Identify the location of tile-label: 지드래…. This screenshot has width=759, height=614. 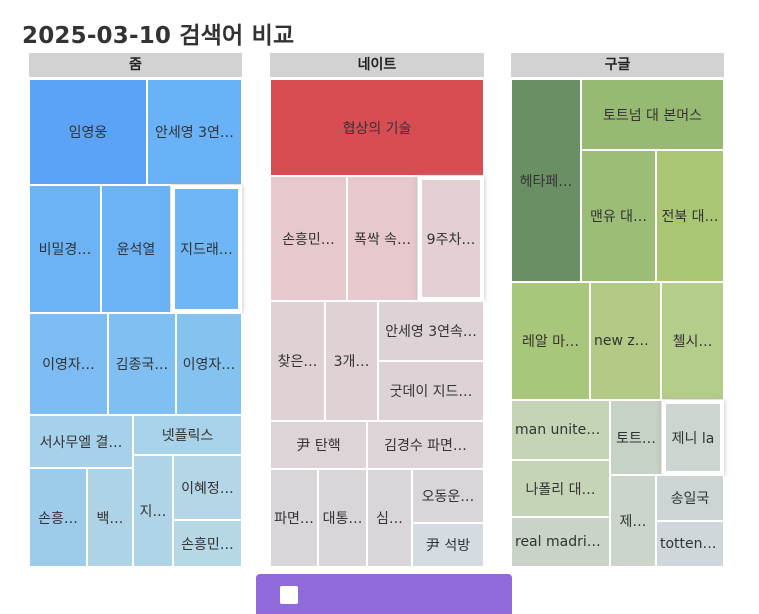
(206, 250).